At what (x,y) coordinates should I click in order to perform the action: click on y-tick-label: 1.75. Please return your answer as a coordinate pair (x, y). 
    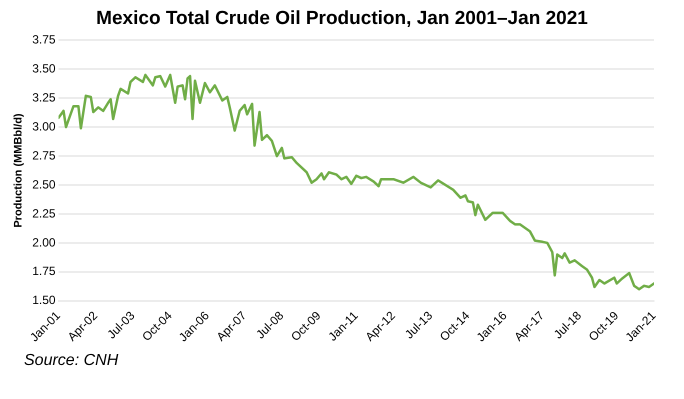
    Looking at the image, I should click on (44, 271).